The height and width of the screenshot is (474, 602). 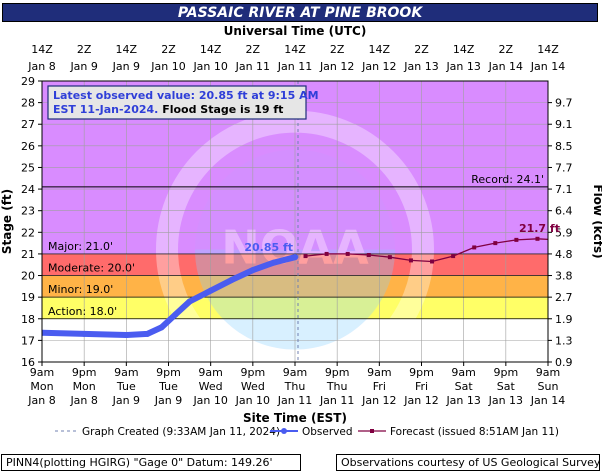 What do you see at coordinates (28, 232) in the screenshot?
I see `left-tick-label: 22` at bounding box center [28, 232].